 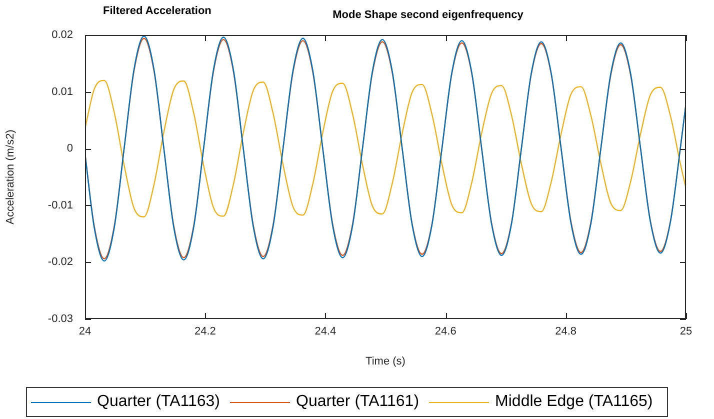 I want to click on x-tick-label: 24.6, so click(x=445, y=332).